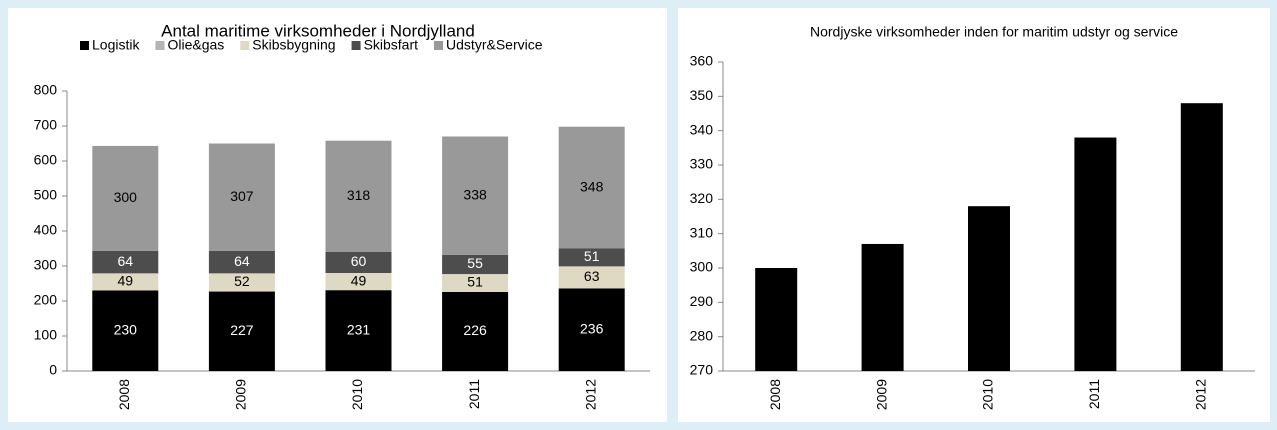  Describe the element at coordinates (702, 301) in the screenshot. I see `y-tick-label: 290` at that location.